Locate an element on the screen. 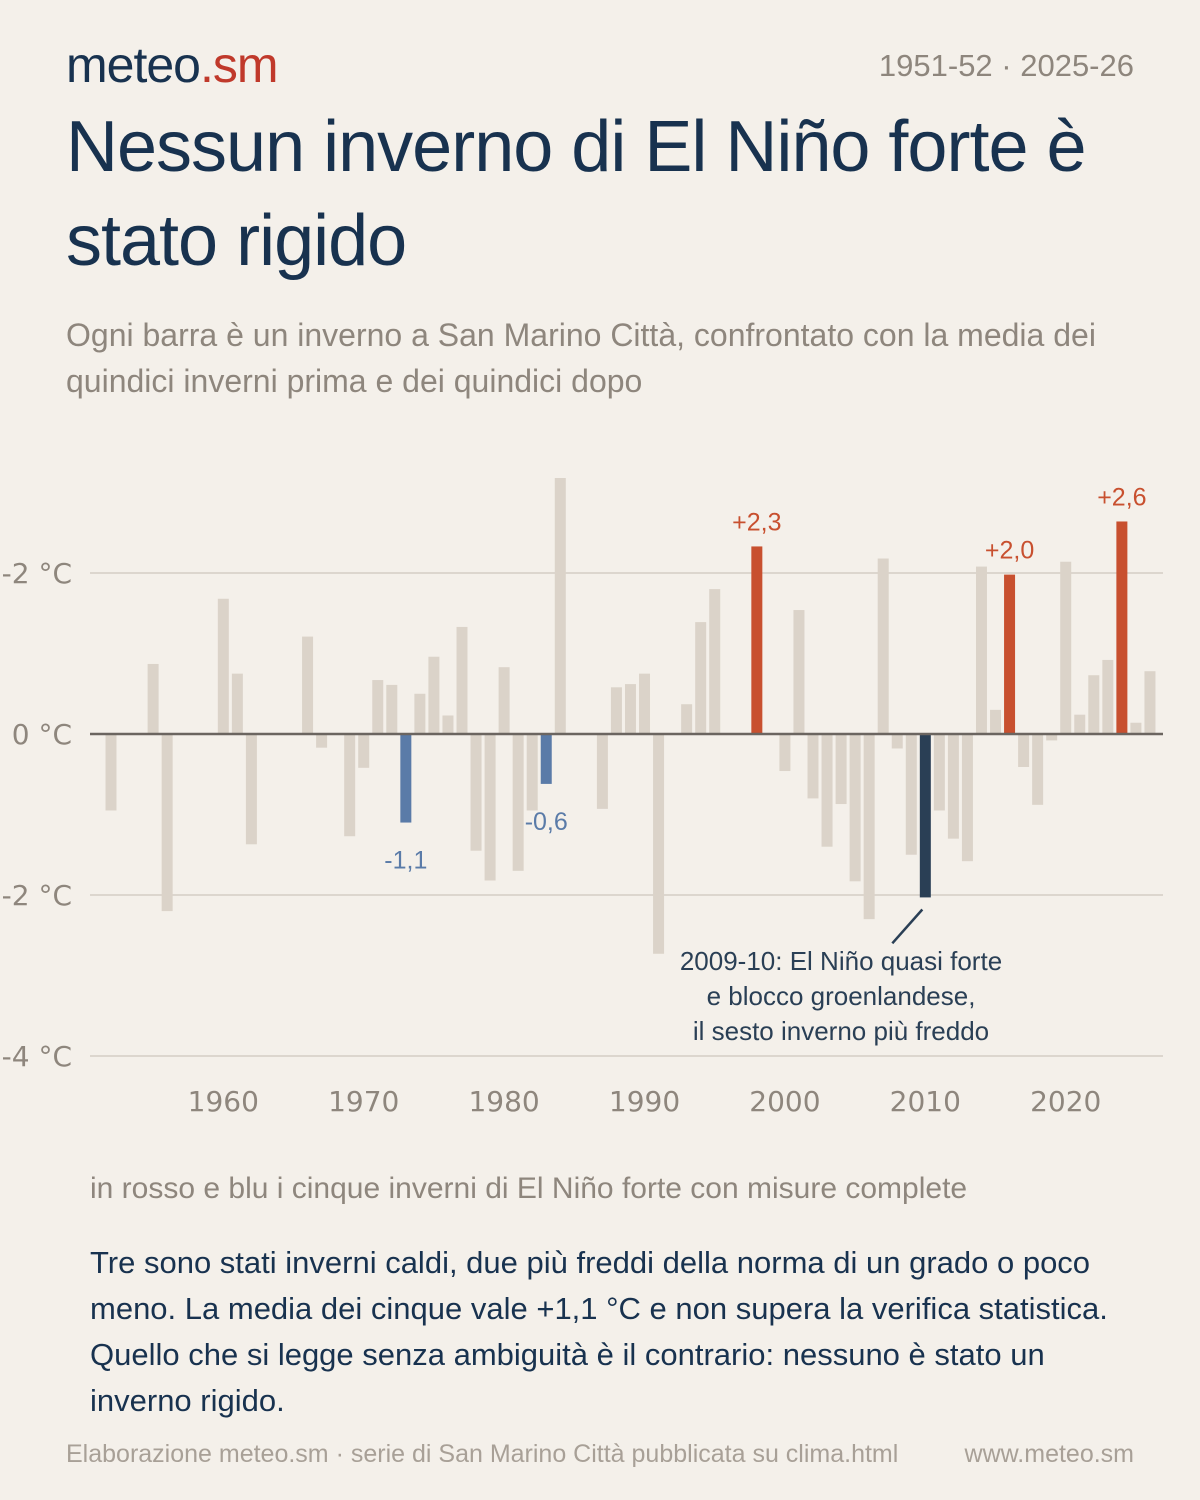  annotation-text-line: il sesto inverno più freddo is located at coordinates (841, 1031).